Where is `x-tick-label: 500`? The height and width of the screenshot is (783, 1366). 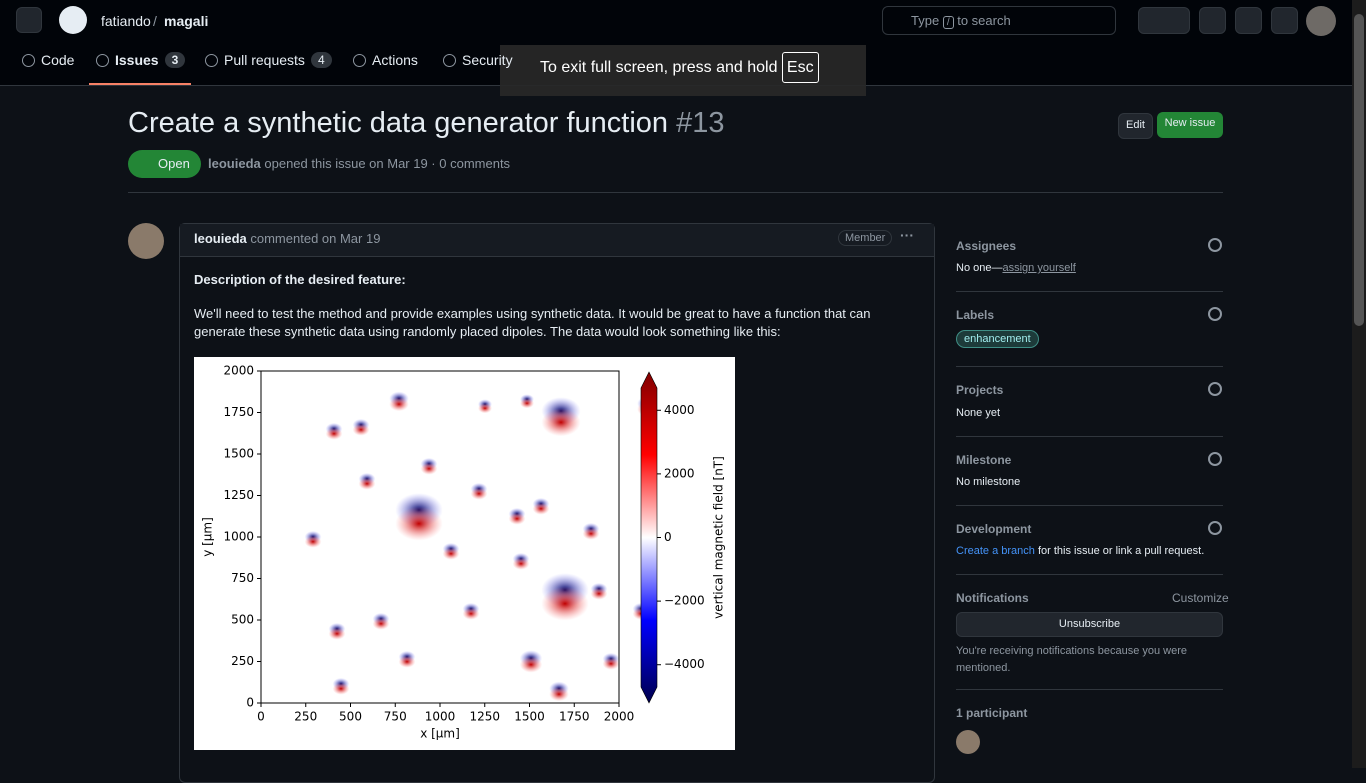
x-tick-label: 500 is located at coordinates (350, 717).